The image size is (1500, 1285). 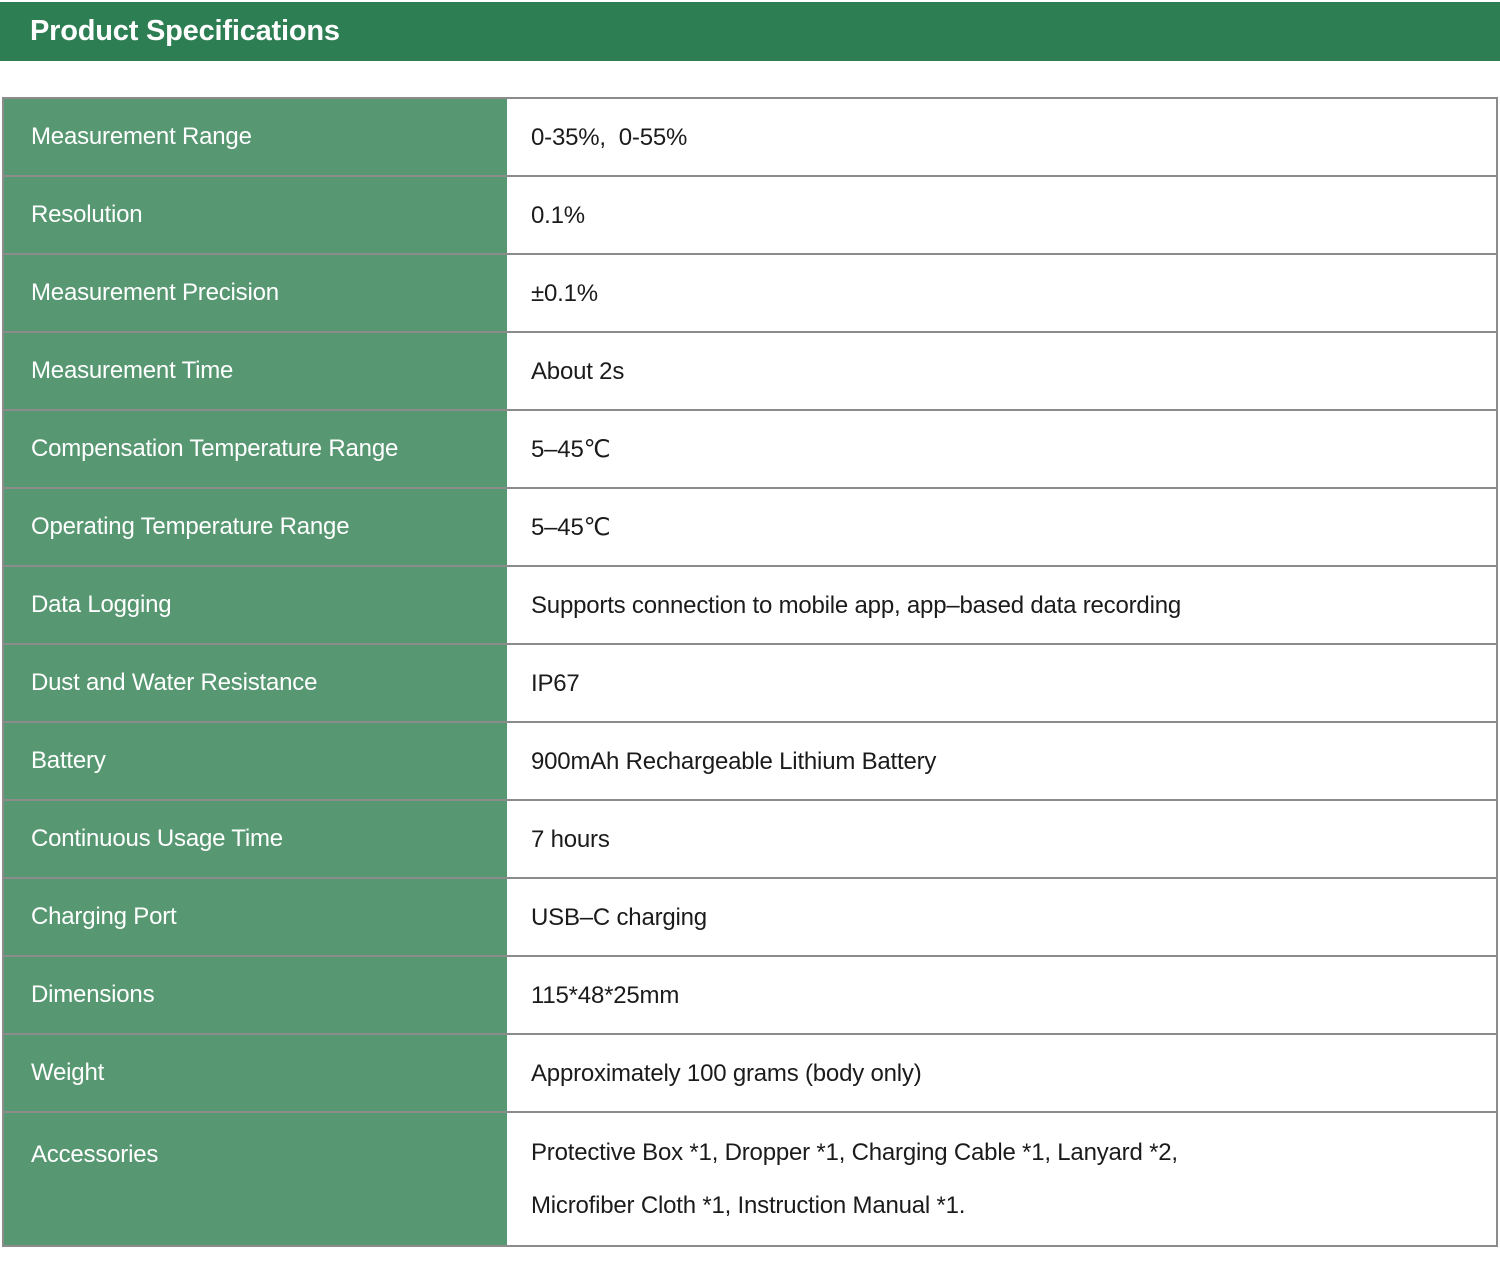 I want to click on spec-value: 0.1%, so click(x=1001, y=215).